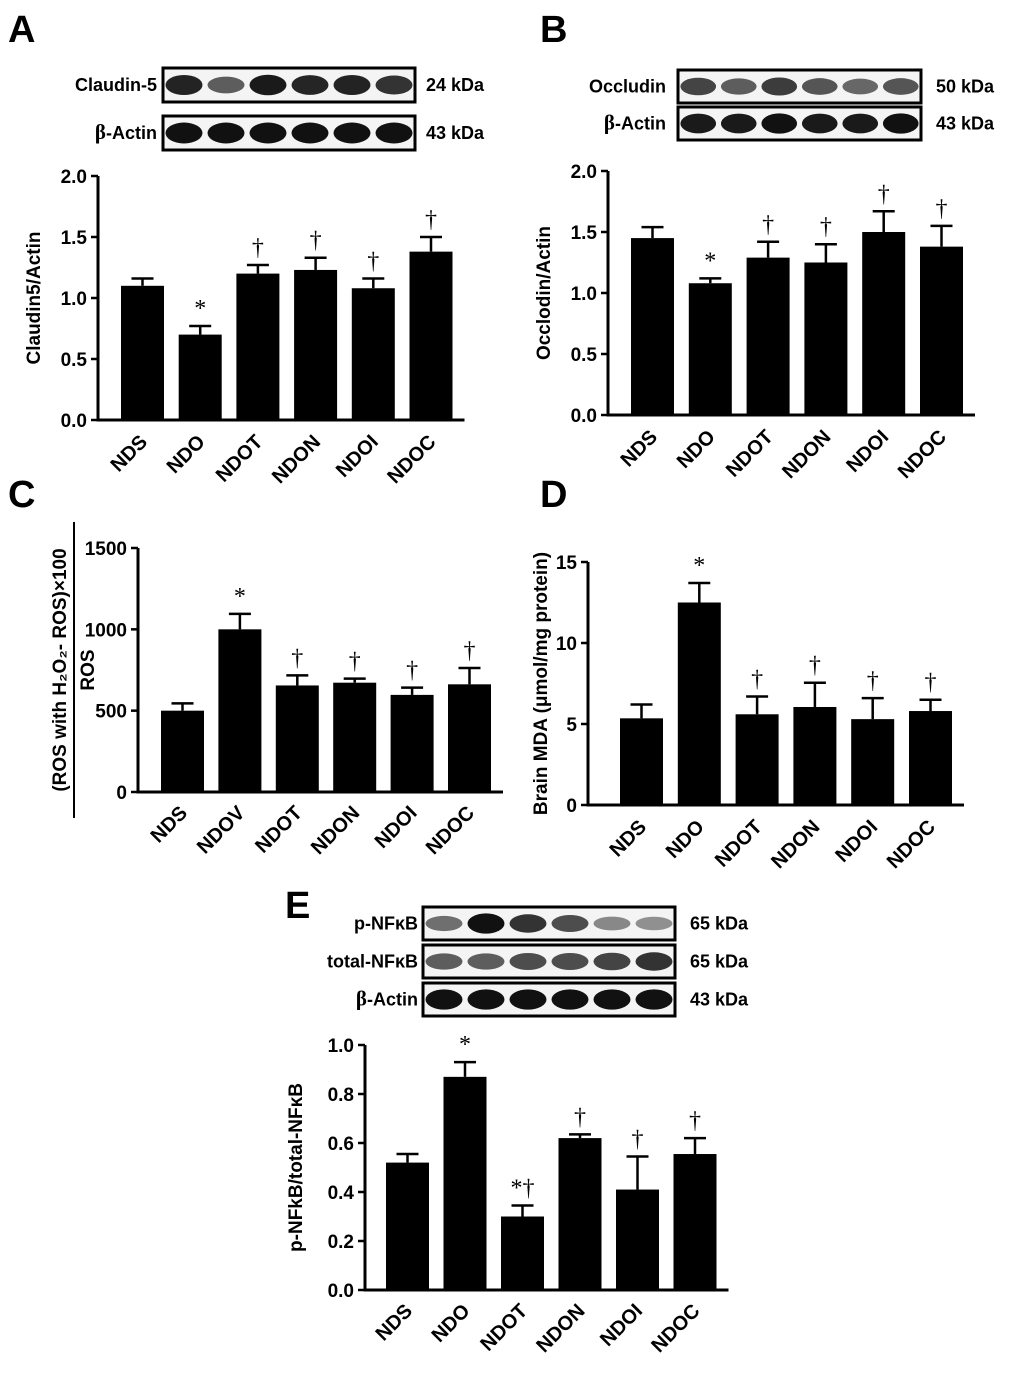  What do you see at coordinates (567, 563) in the screenshot?
I see `y-tick-label: 15` at bounding box center [567, 563].